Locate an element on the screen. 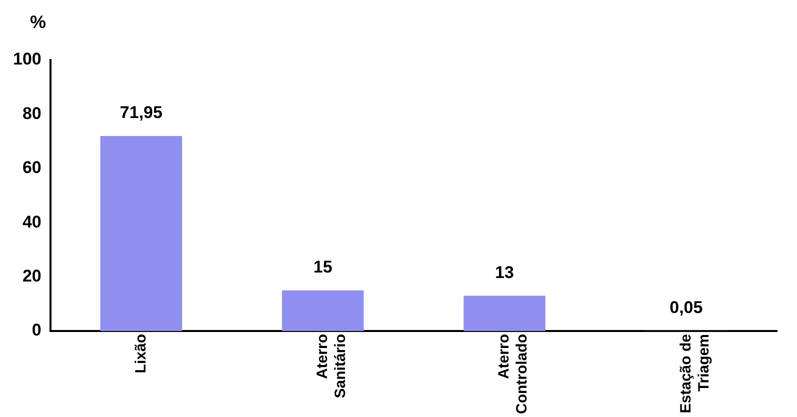 The height and width of the screenshot is (417, 797). data-label: 13 is located at coordinates (504, 272).